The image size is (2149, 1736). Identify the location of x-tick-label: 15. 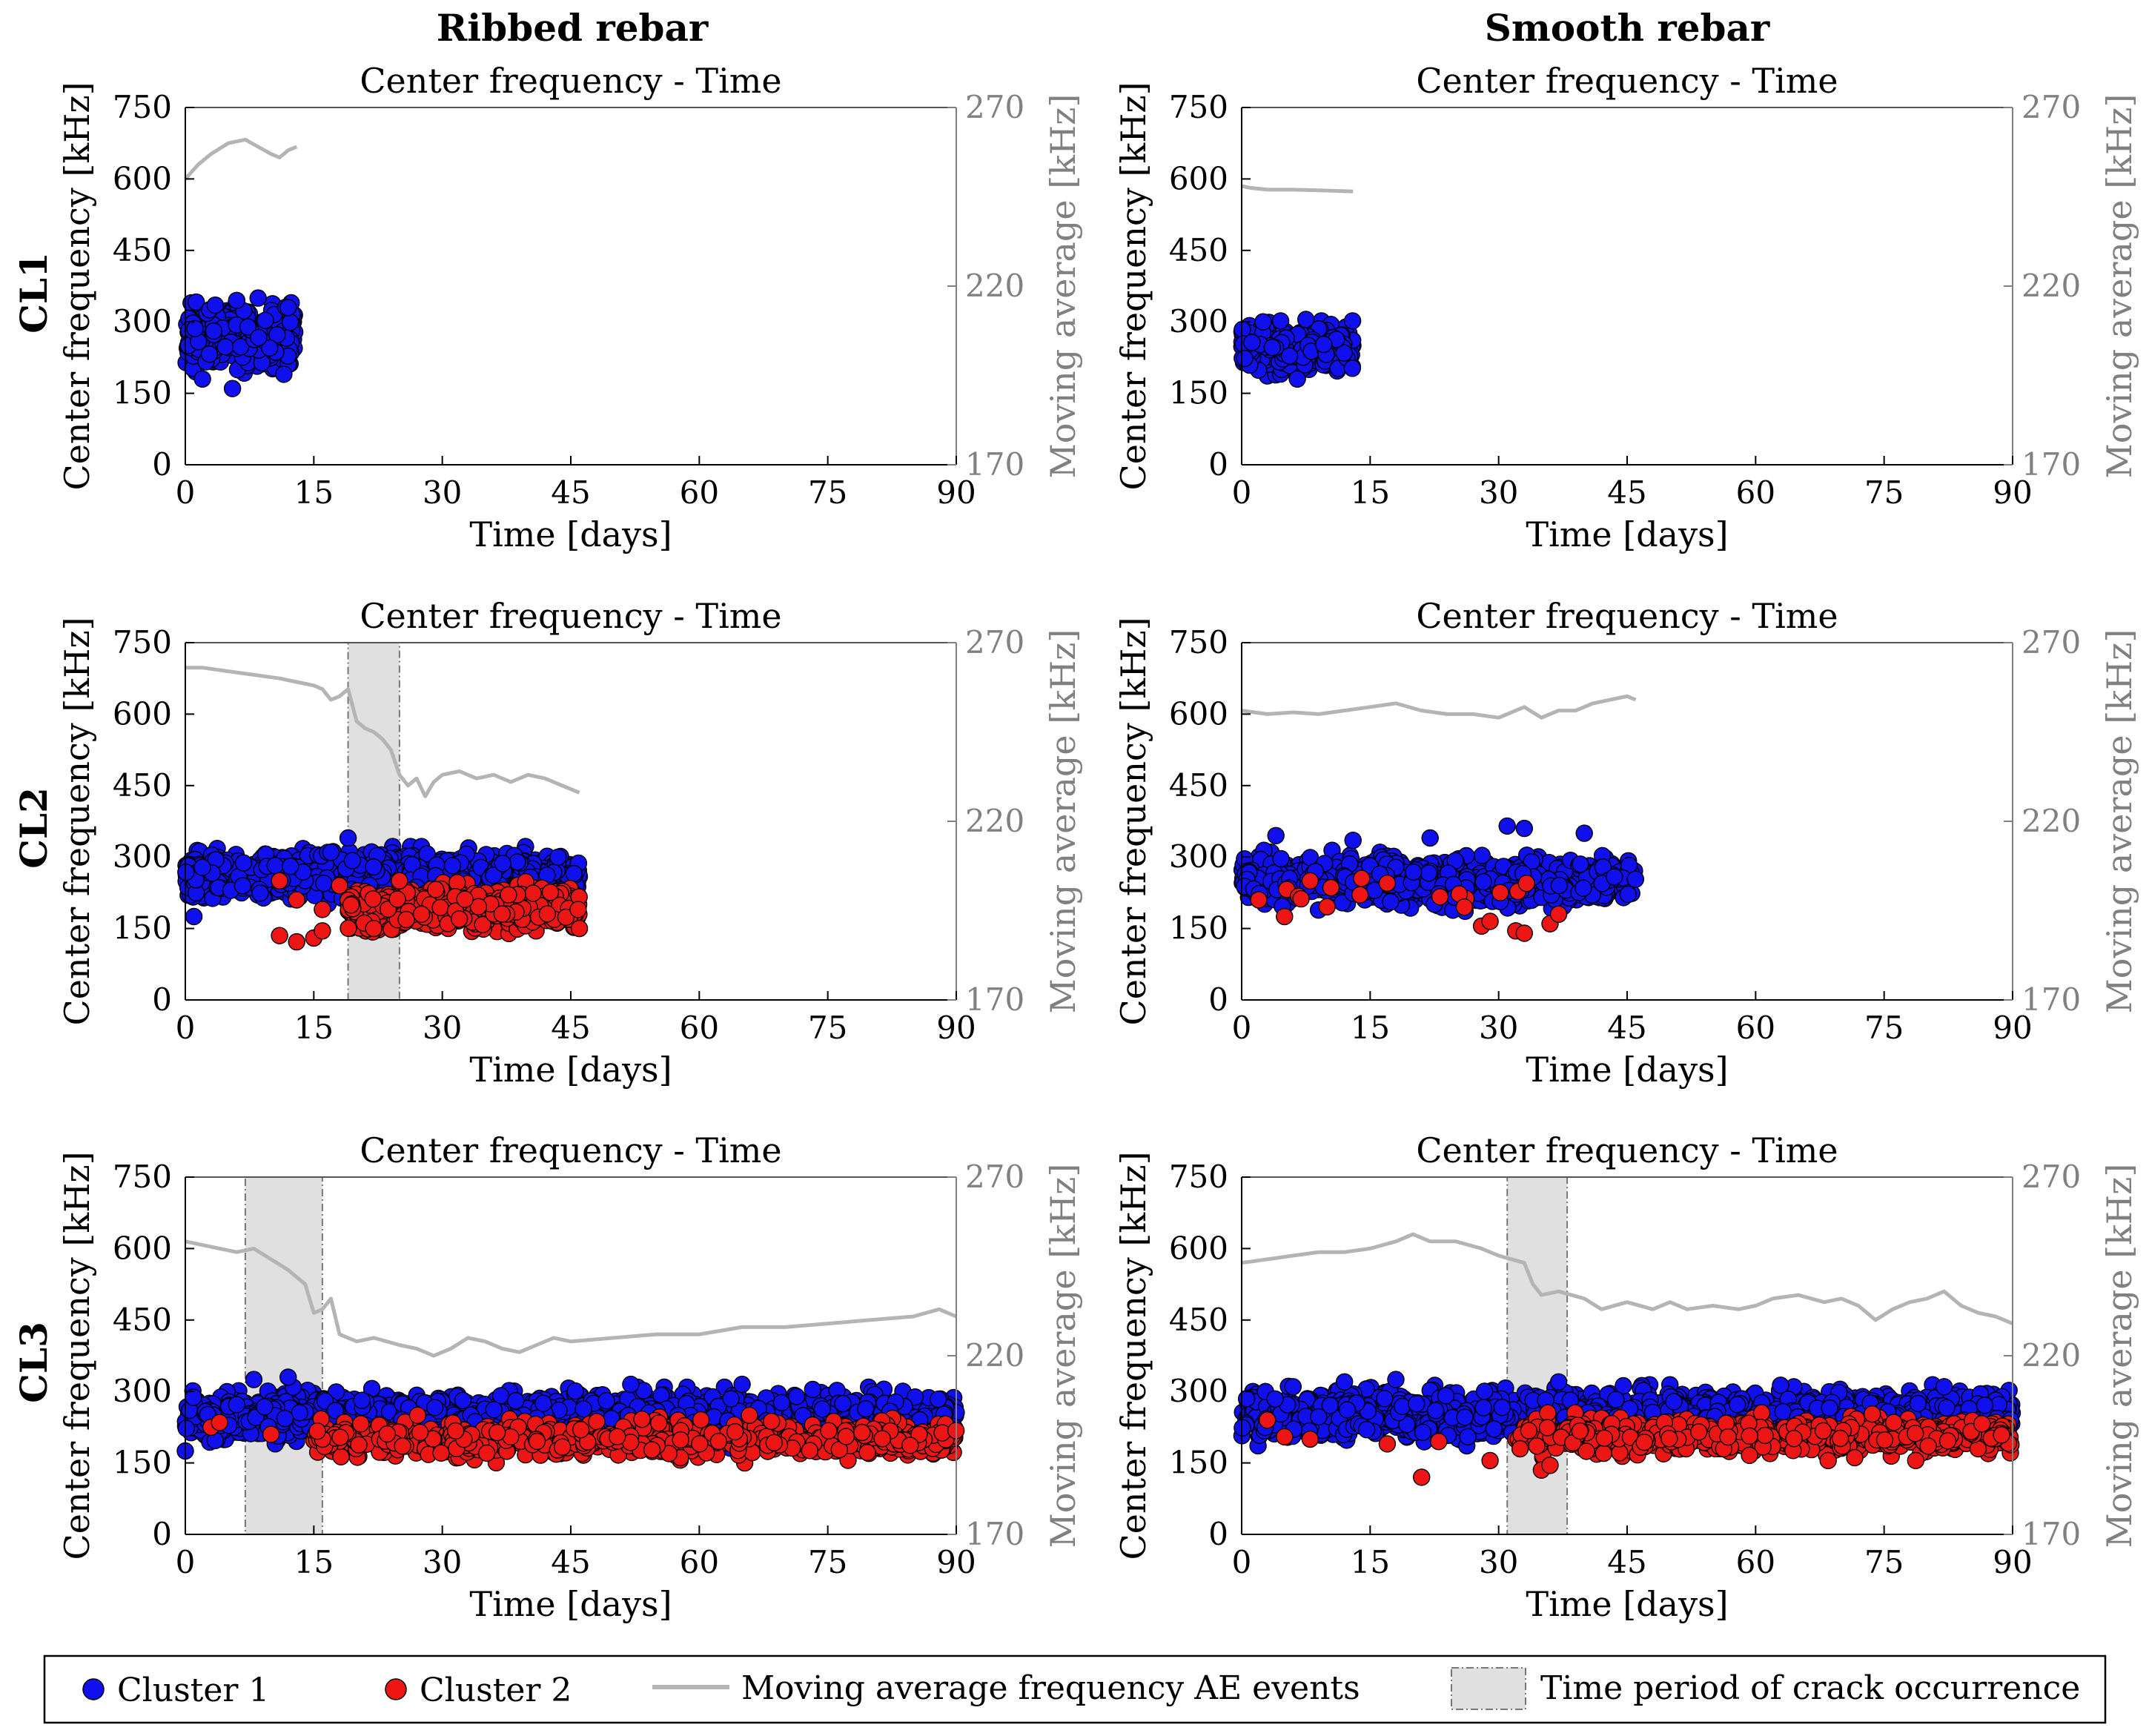
(1370, 1028).